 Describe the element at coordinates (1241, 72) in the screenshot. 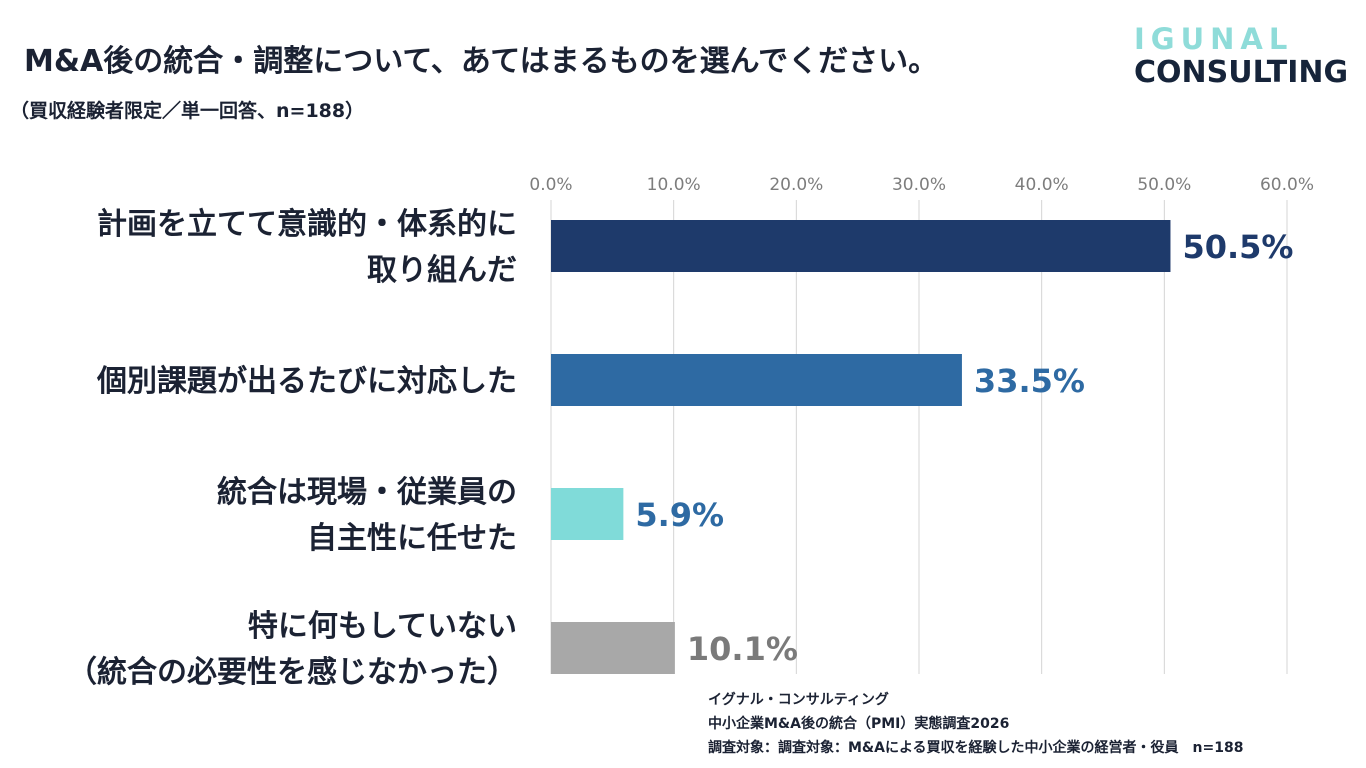

I see `logo-bottom-text: CONSULTING` at that location.